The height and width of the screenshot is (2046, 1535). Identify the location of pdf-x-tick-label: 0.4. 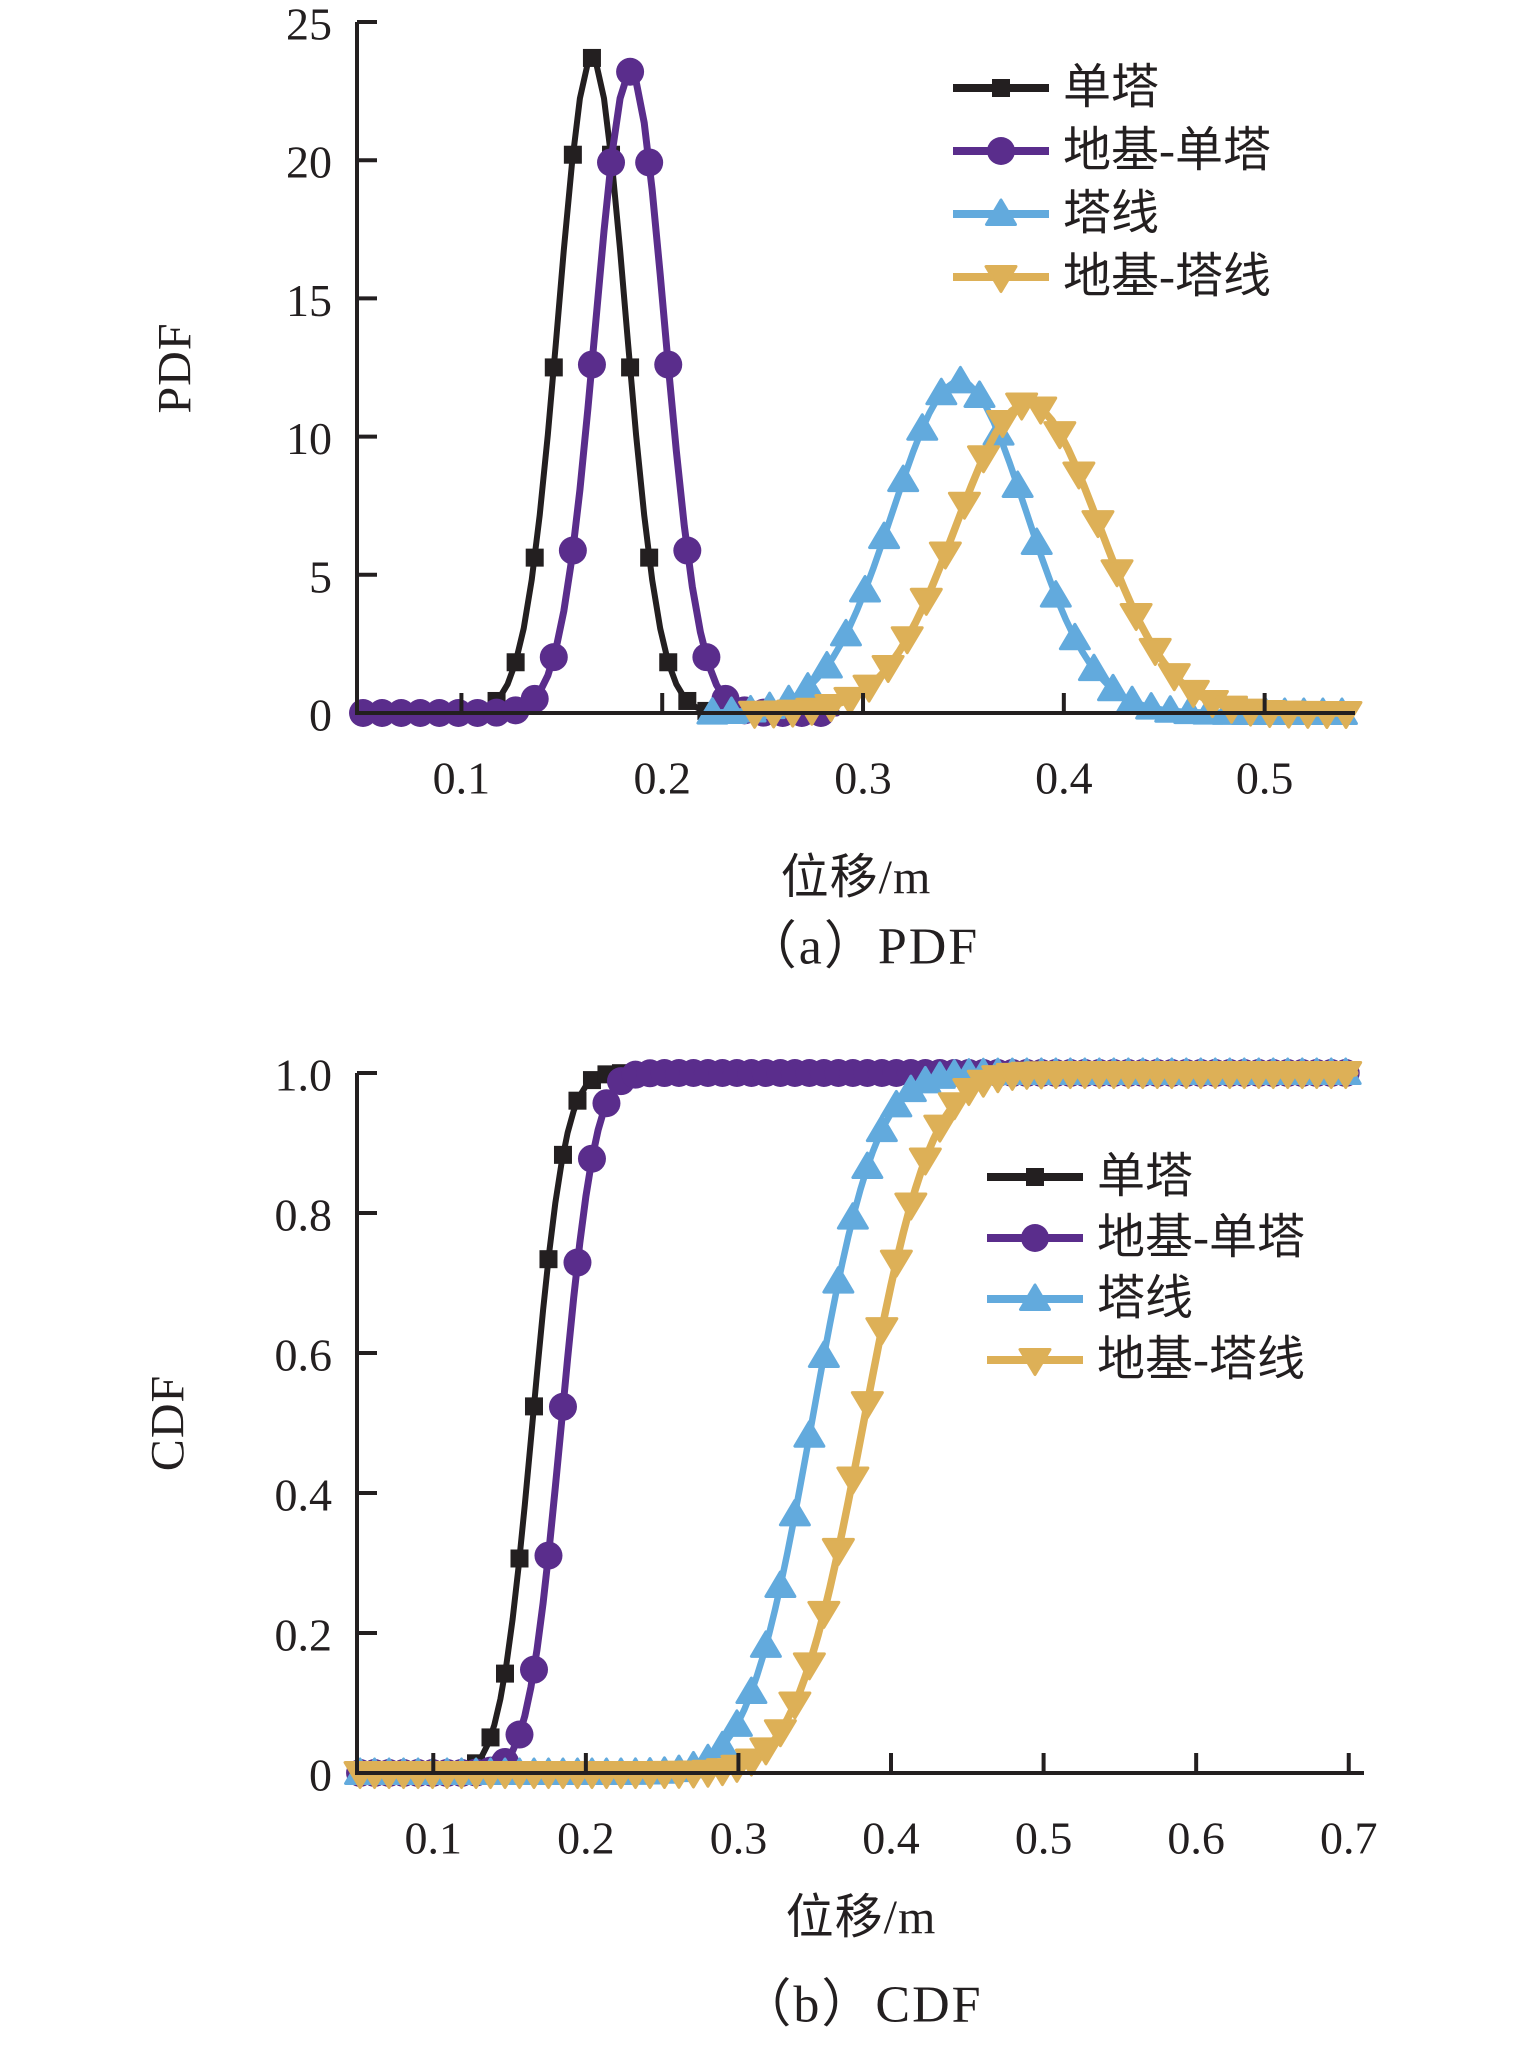
(1064, 778).